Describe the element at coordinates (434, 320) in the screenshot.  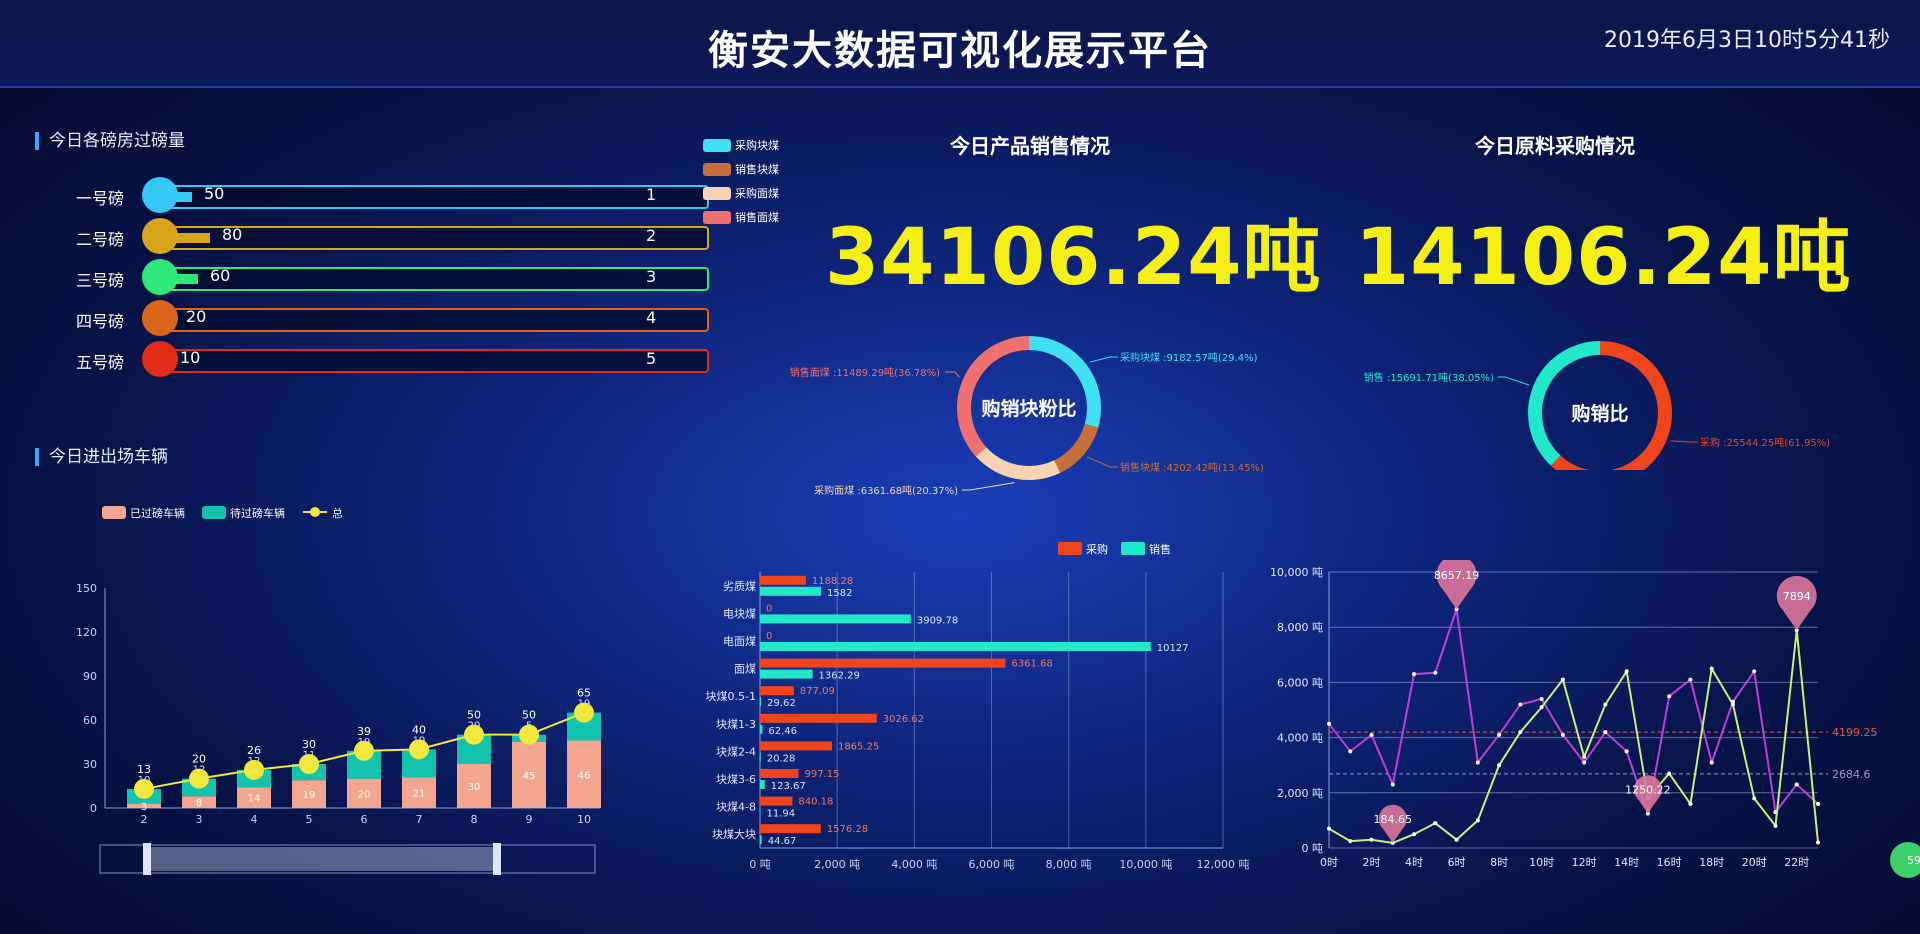
I see `scale-track` at that location.